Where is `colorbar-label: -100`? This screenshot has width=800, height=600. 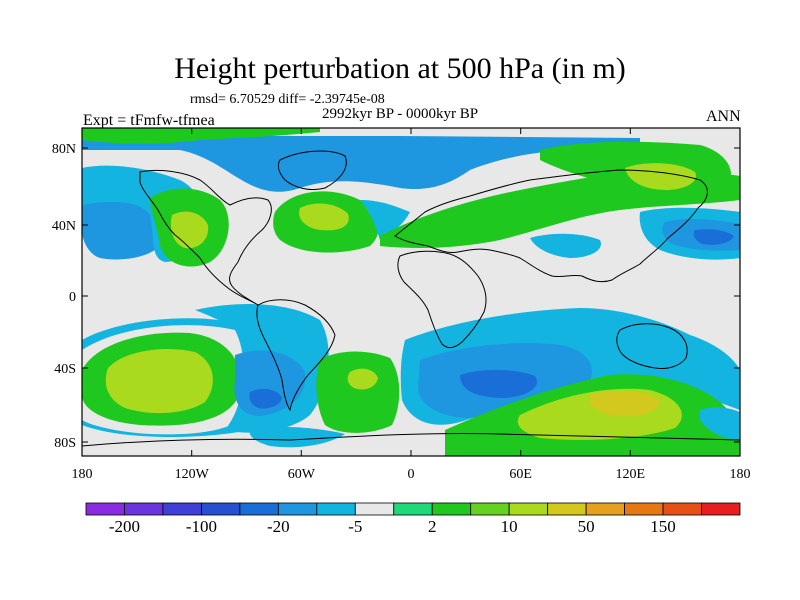
colorbar-label: -100 is located at coordinates (201, 526).